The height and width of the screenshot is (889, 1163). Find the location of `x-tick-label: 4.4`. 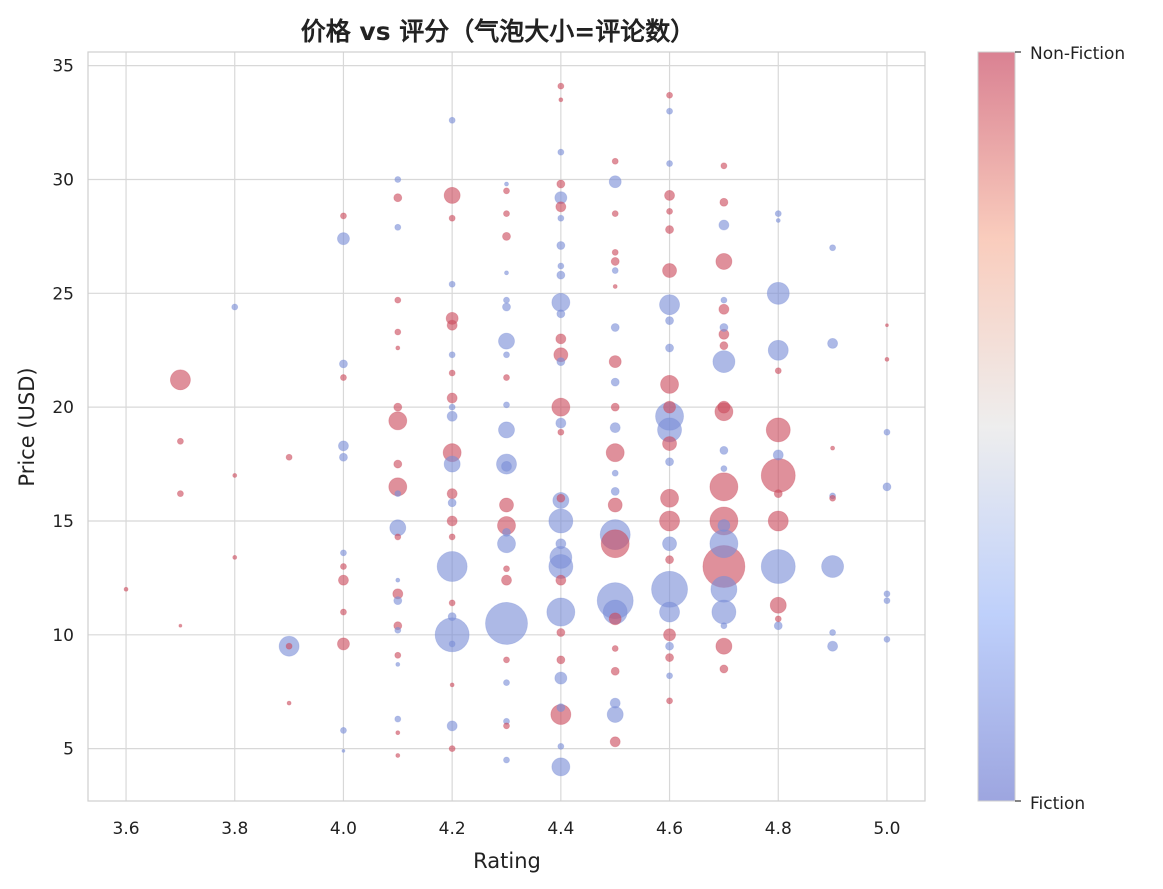

x-tick-label: 4.4 is located at coordinates (560, 829).